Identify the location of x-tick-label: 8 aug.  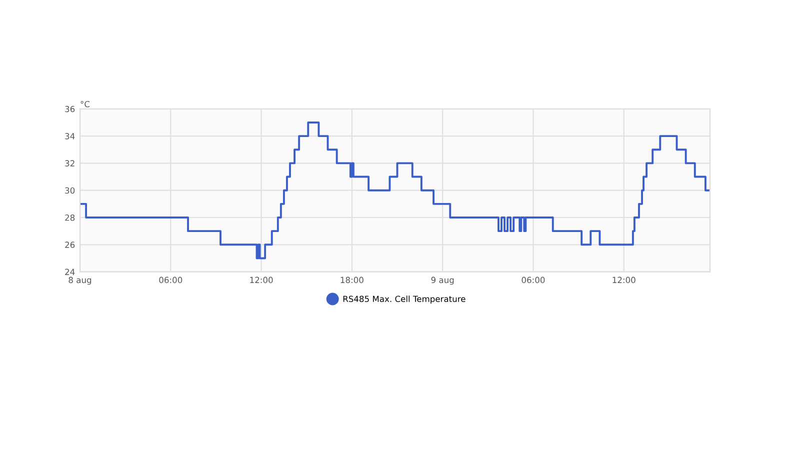
(80, 280).